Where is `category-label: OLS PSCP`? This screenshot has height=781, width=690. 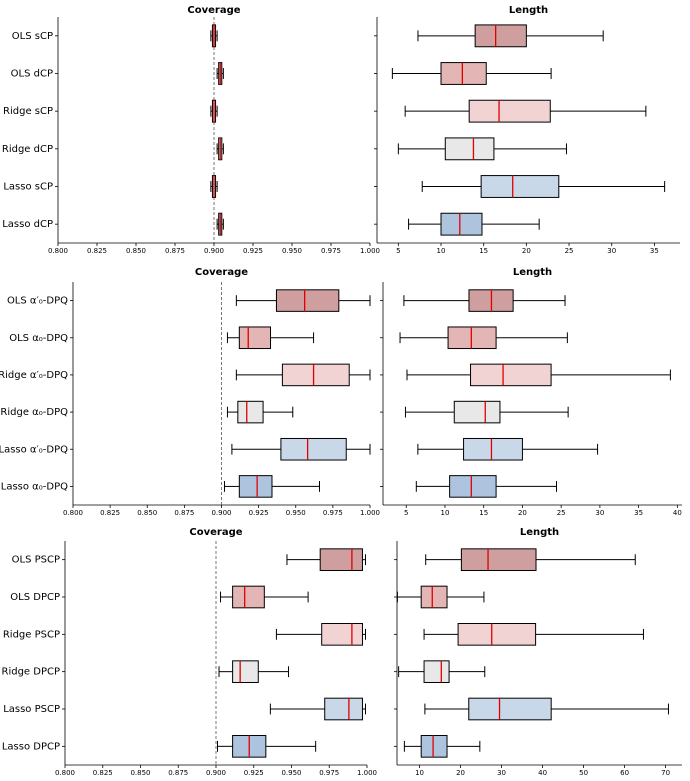
category-label: OLS PSCP is located at coordinates (36, 560).